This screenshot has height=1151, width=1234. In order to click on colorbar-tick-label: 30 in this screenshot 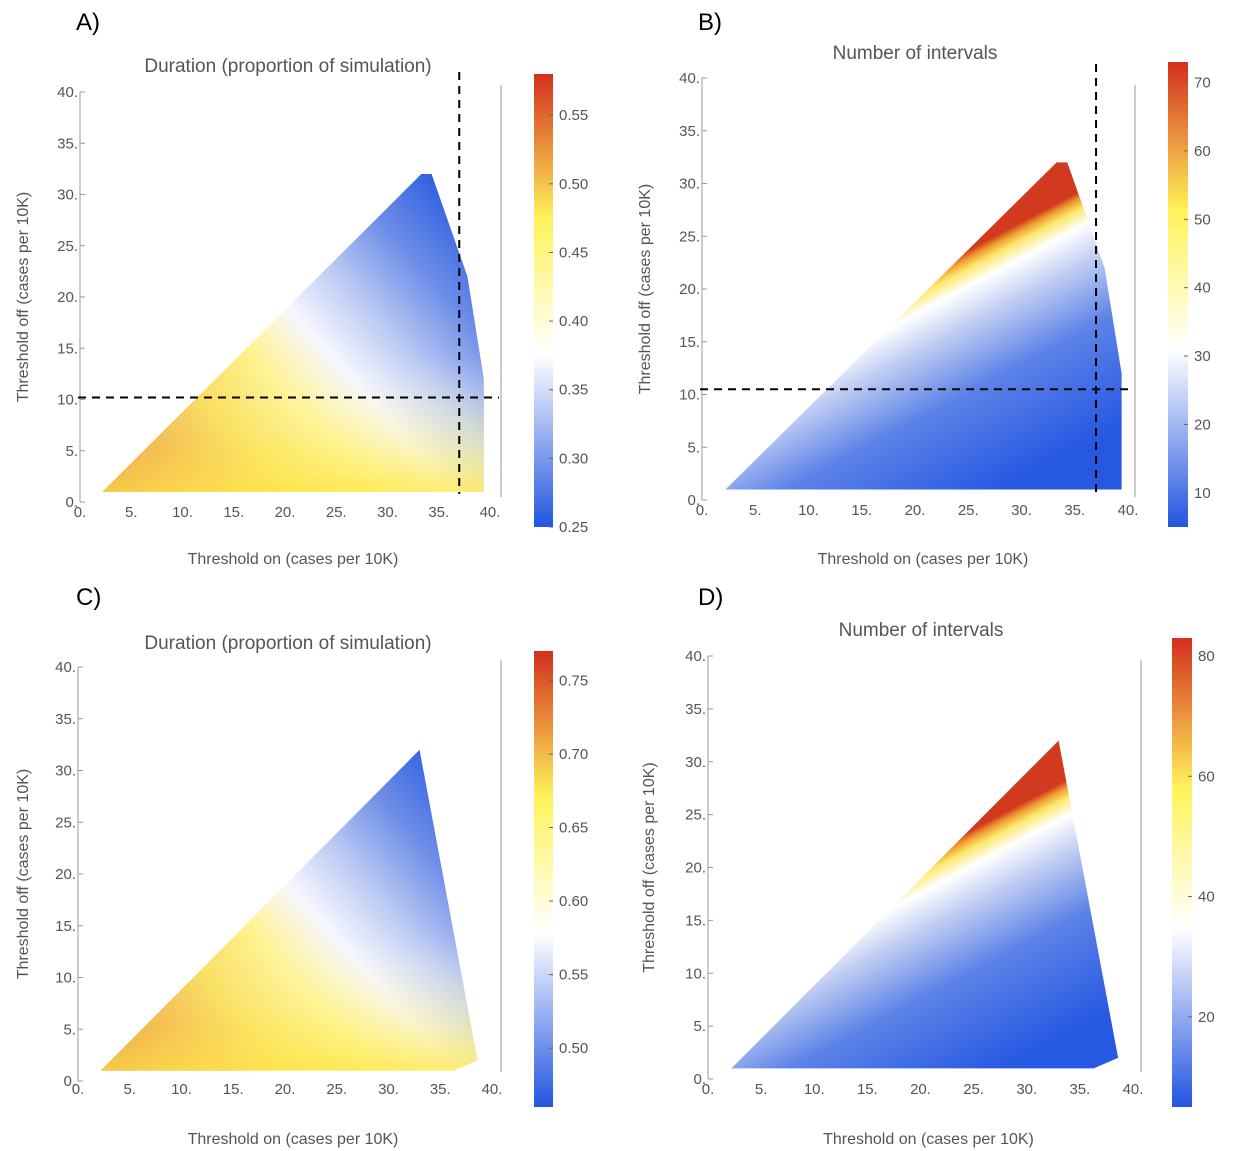, I will do `click(1202, 356)`.